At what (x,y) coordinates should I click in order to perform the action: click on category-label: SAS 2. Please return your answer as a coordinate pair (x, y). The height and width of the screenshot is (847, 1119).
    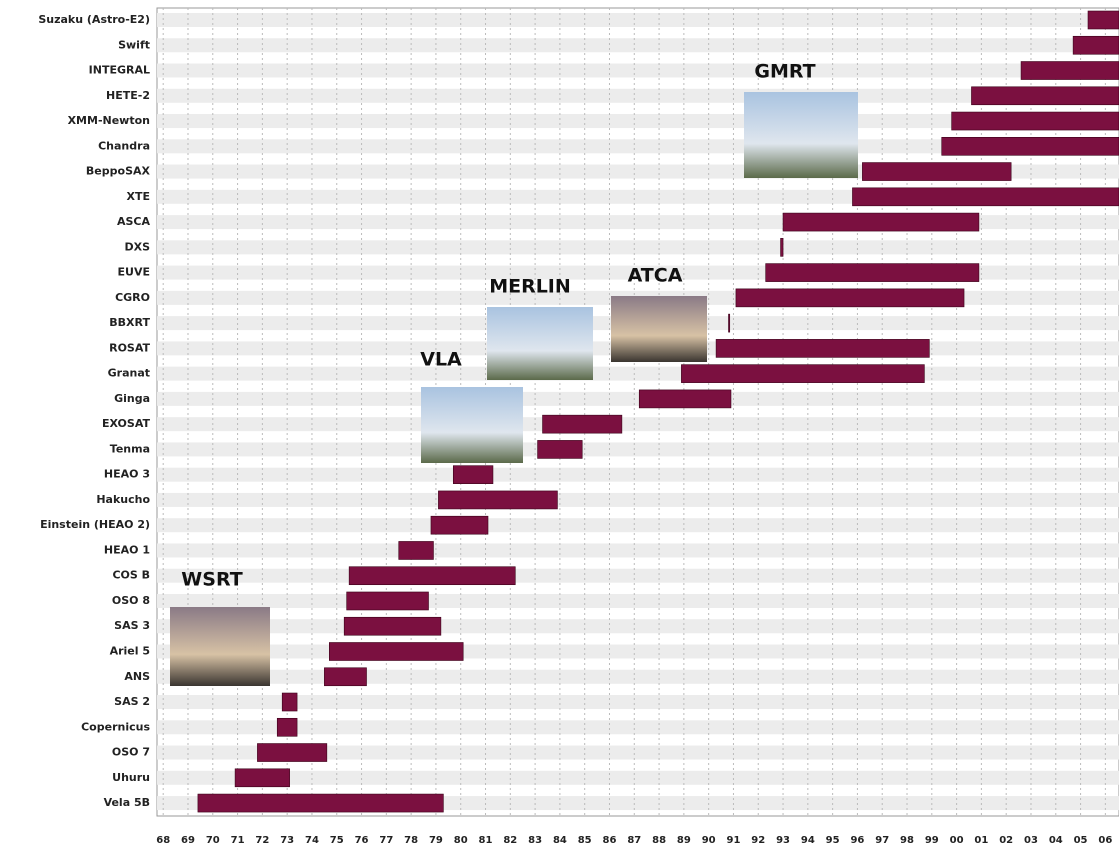
    Looking at the image, I should click on (132, 701).